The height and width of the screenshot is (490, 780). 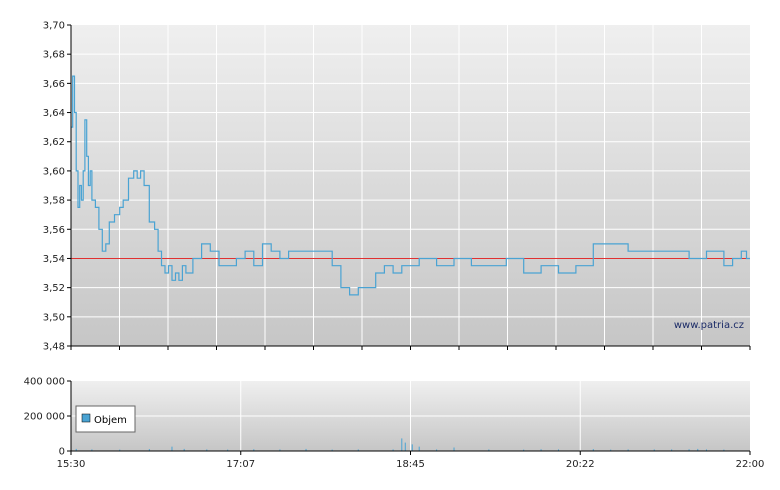 What do you see at coordinates (54, 55) in the screenshot?
I see `price-y-tick-label: 3,68` at bounding box center [54, 55].